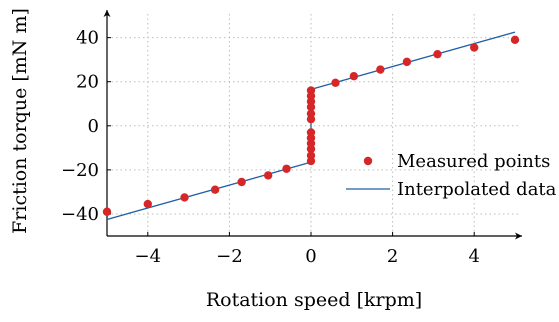  Describe the element at coordinates (473, 161) in the screenshot. I see `legend-label-measured: Measured points` at that location.